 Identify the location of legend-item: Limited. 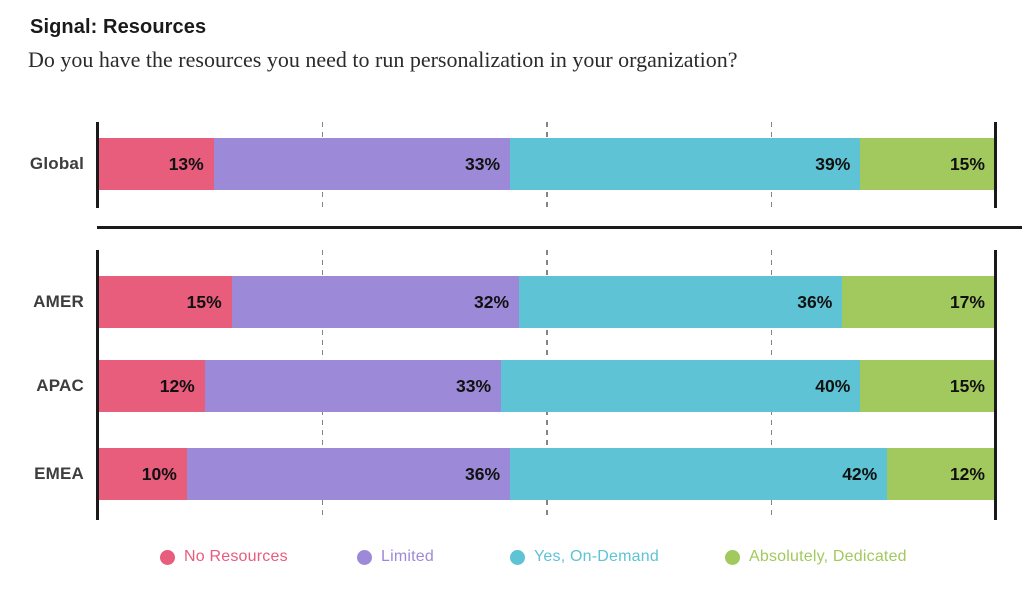
(395, 557).